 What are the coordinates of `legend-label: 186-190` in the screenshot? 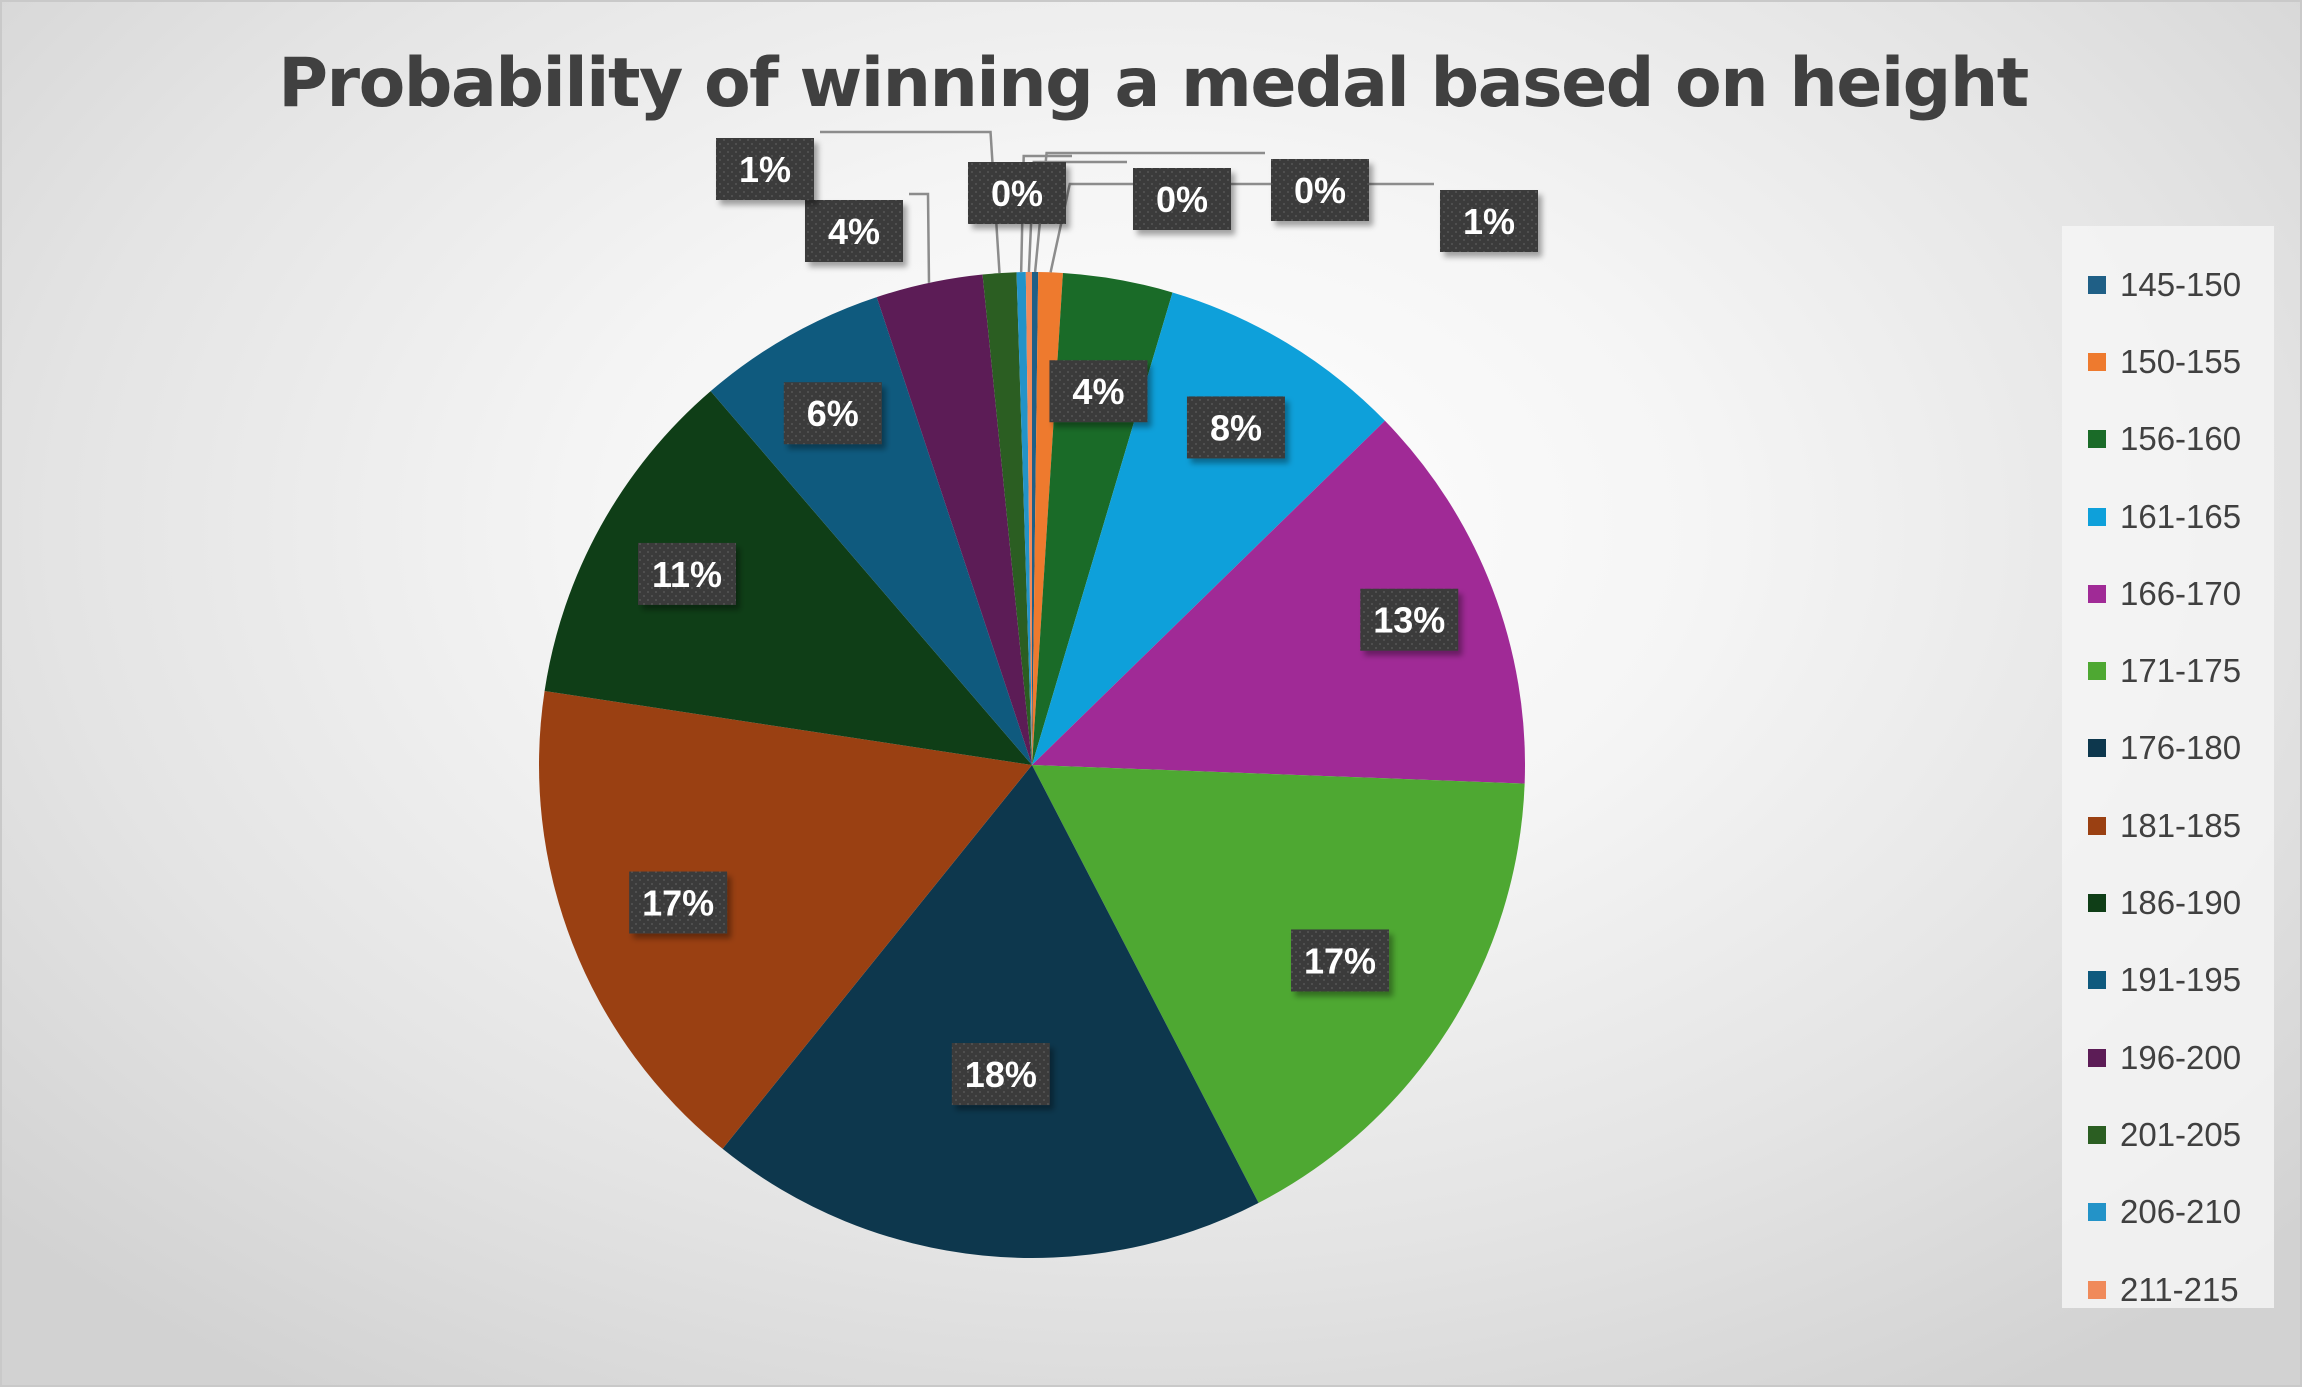 It's located at (2181, 903).